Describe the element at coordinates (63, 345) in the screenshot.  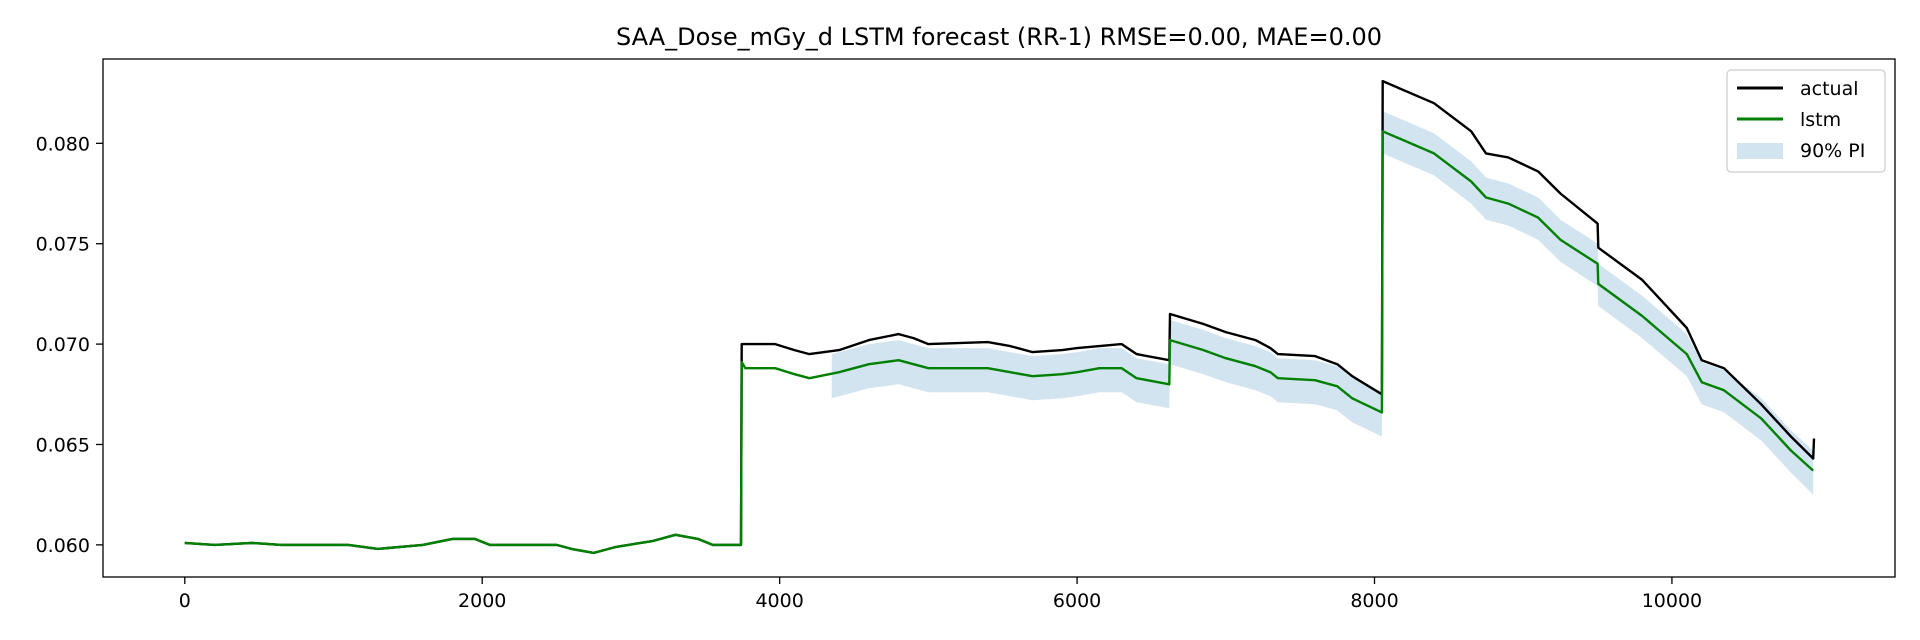
I see `y-tick-label: 0.070` at that location.